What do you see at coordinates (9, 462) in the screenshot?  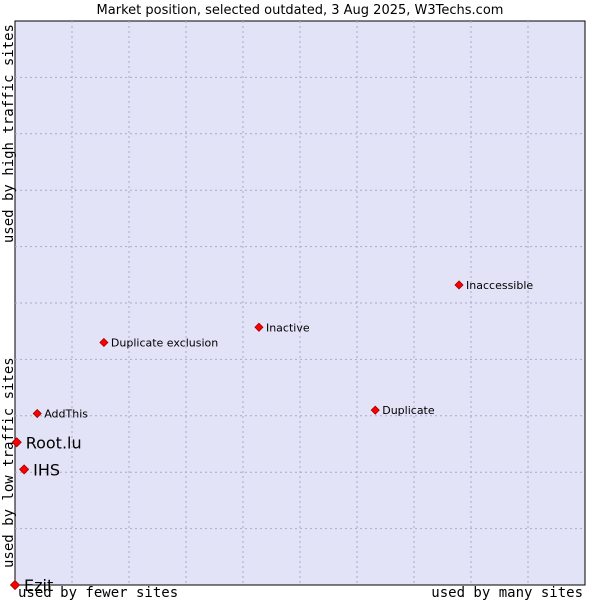 I see `y-axis-bottom-label: used by low traffic sites` at bounding box center [9, 462].